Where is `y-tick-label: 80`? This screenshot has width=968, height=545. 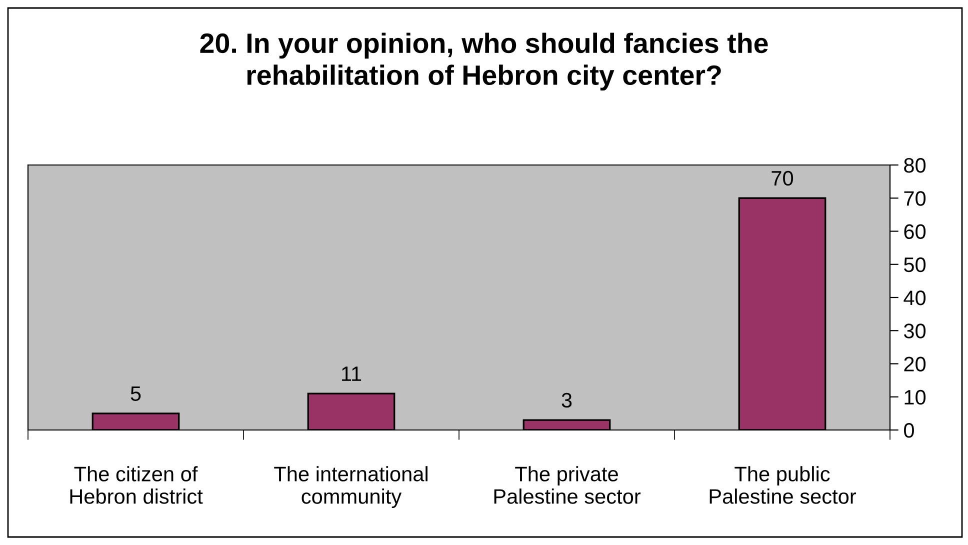 y-tick-label: 80 is located at coordinates (915, 165).